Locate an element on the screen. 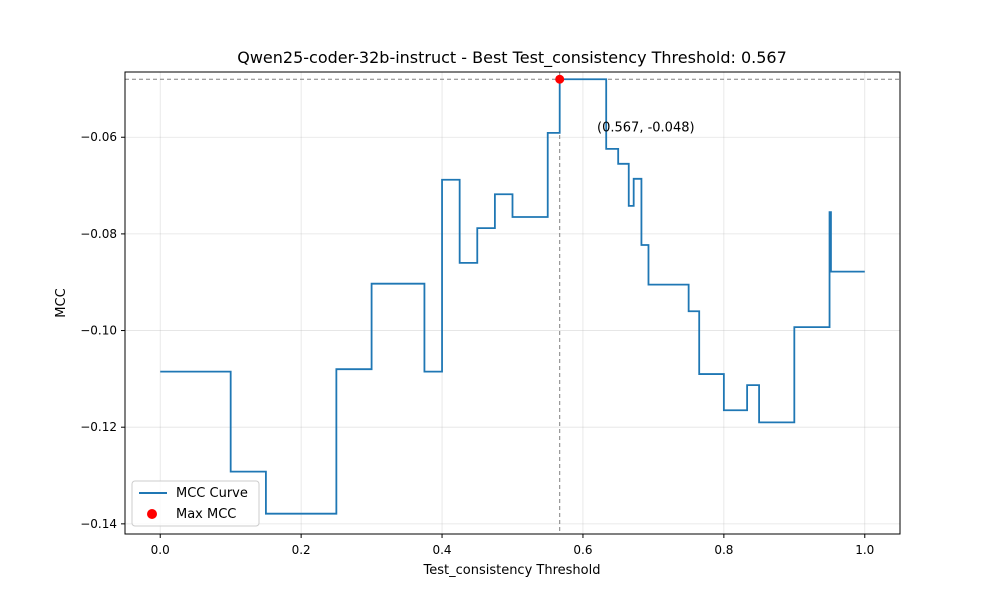 The height and width of the screenshot is (600, 1000). y-tick-label: −0.06 is located at coordinates (98, 137).